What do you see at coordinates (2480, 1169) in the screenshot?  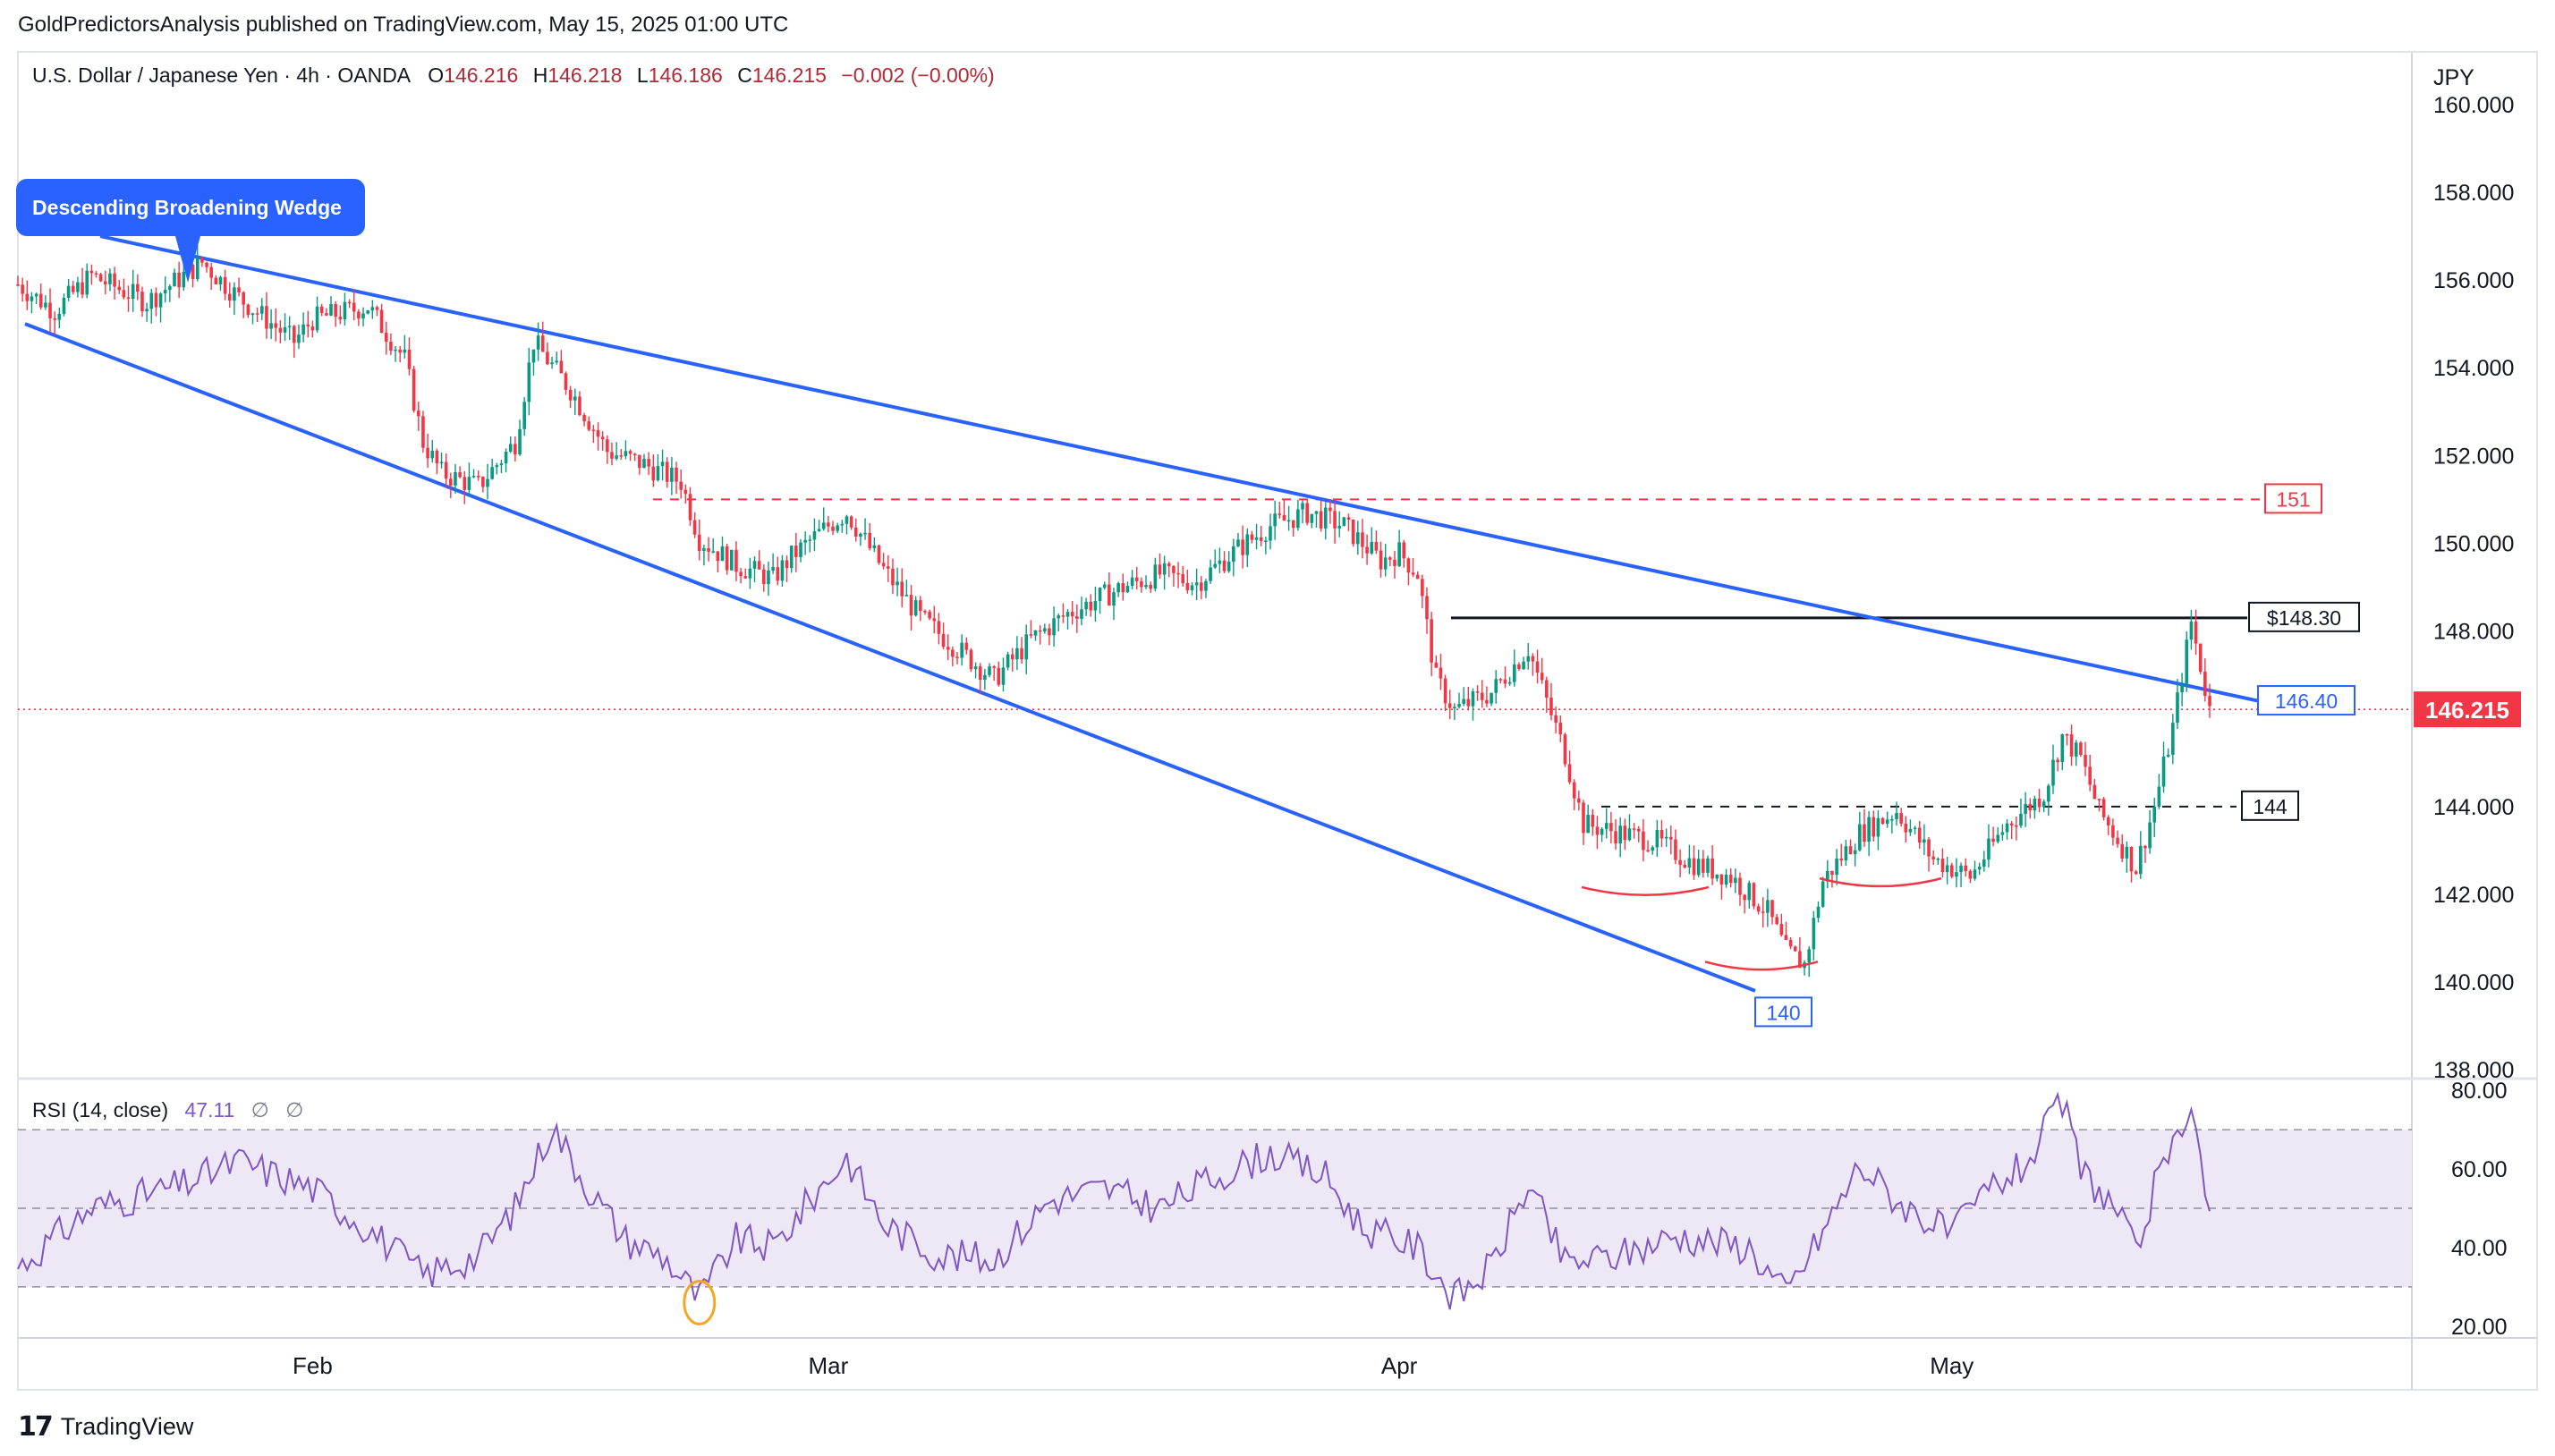 I see `rsi-tick-1: 60.00` at bounding box center [2480, 1169].